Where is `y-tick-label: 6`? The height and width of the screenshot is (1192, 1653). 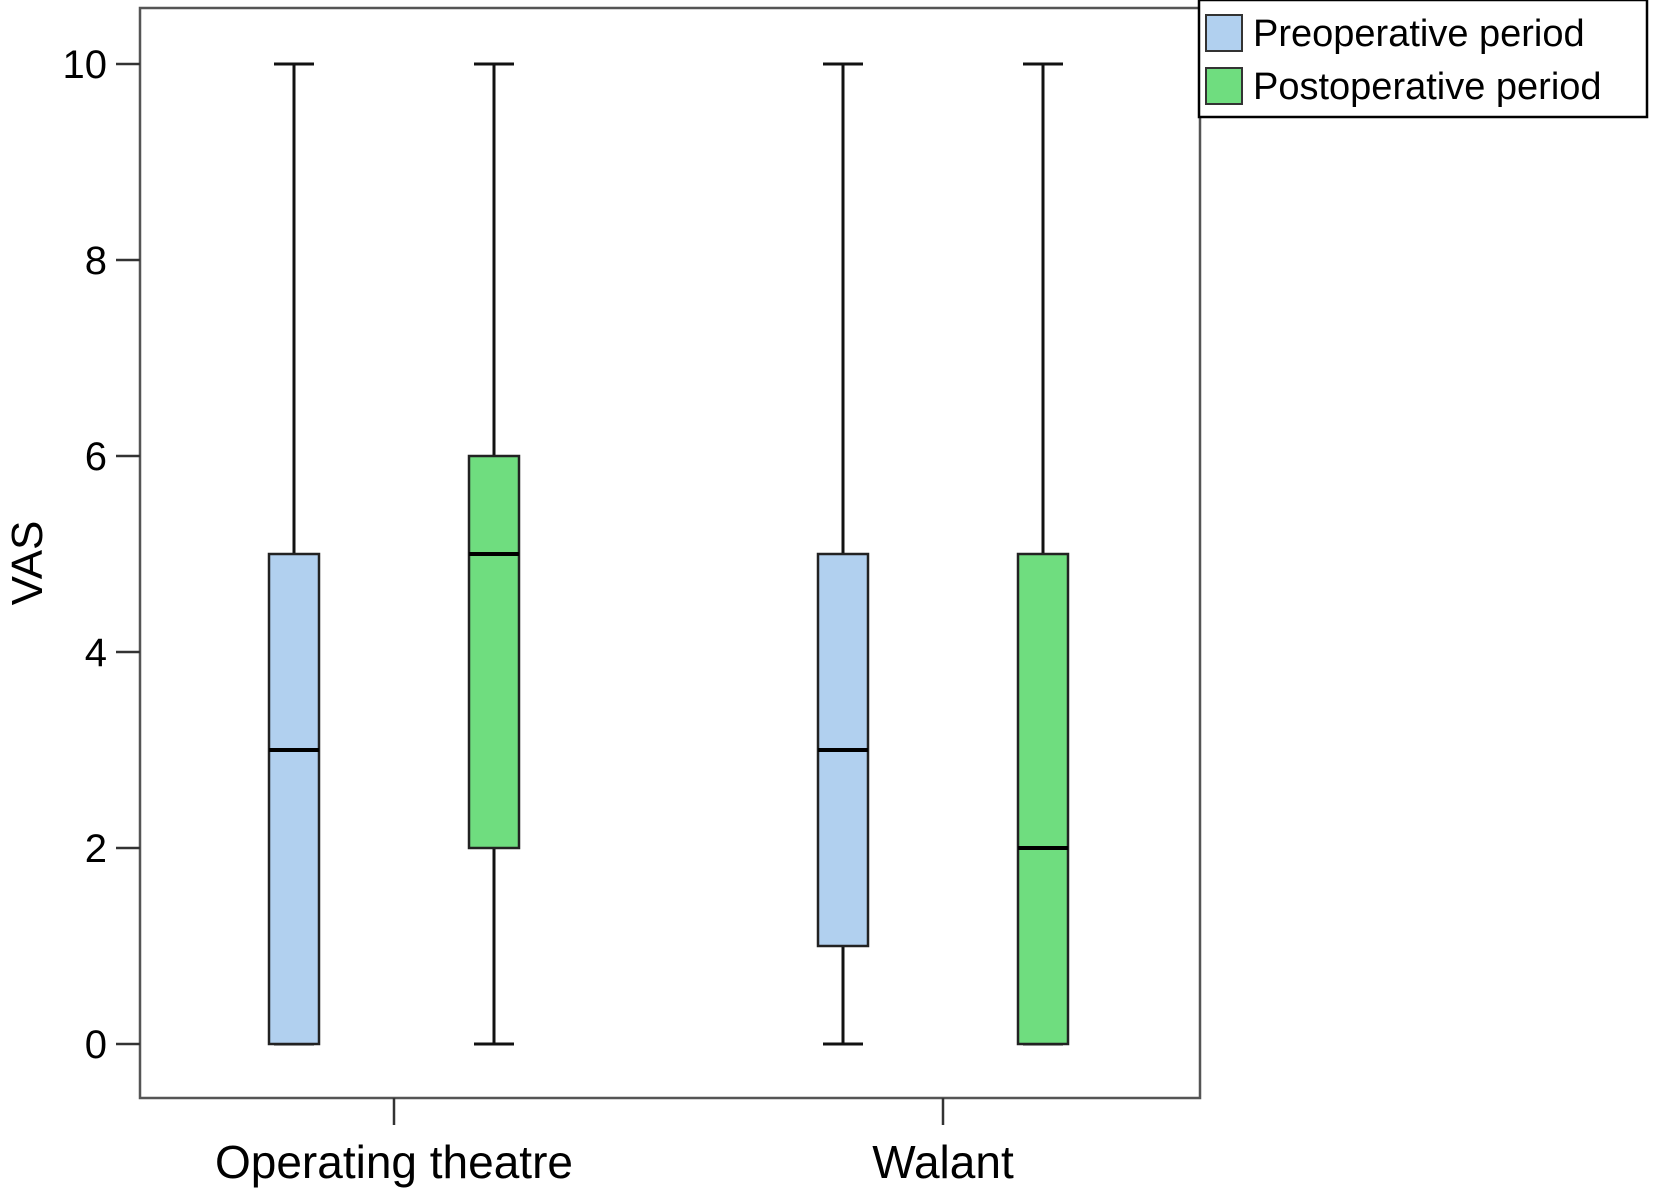 y-tick-label: 6 is located at coordinates (96, 457).